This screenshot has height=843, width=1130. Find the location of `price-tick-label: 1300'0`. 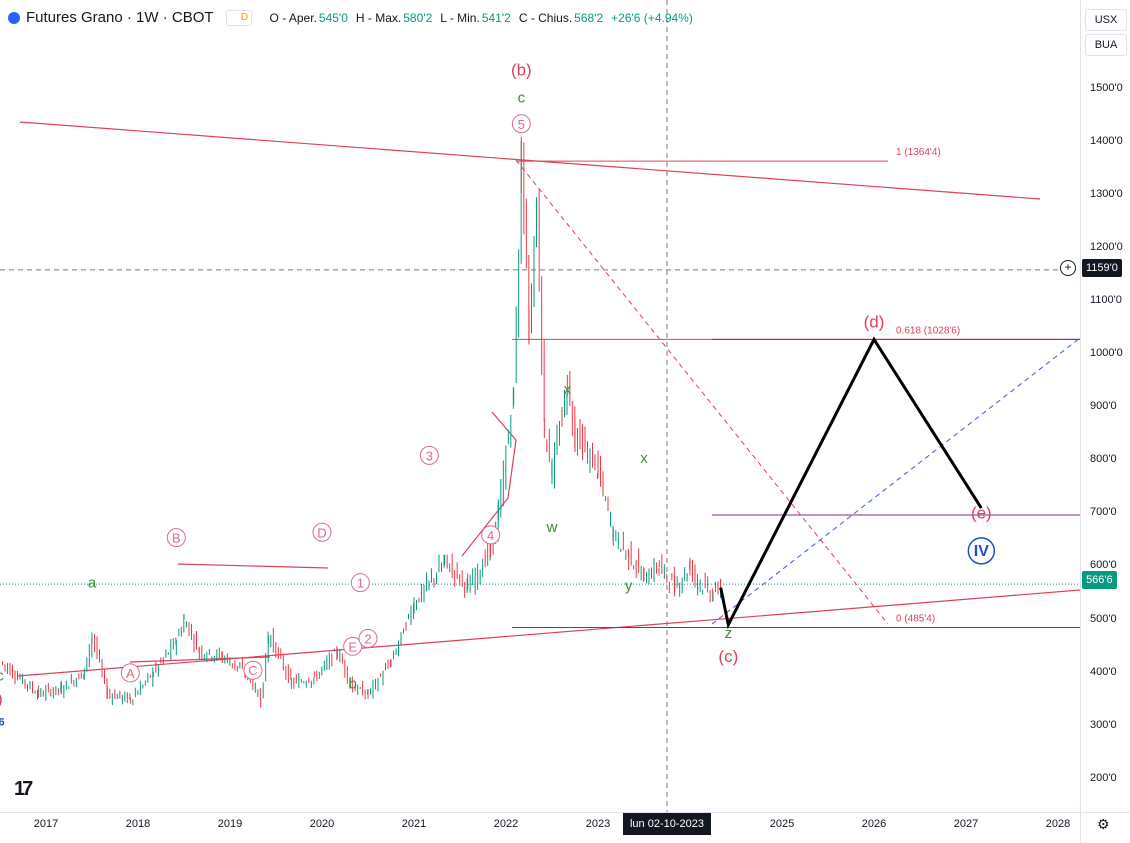

price-tick-label: 1300'0 is located at coordinates (1106, 194).